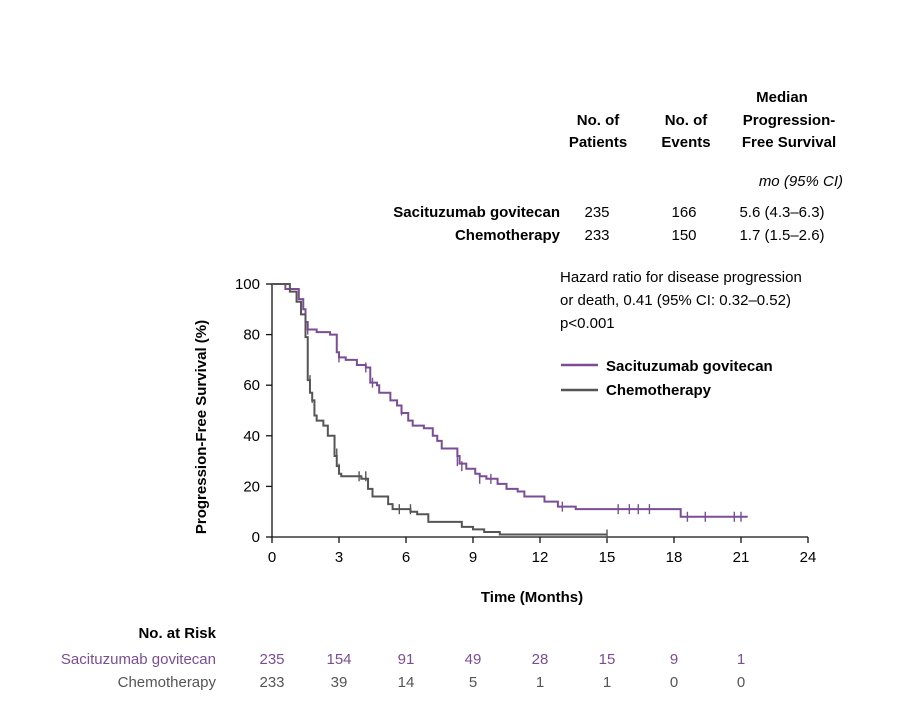  What do you see at coordinates (781, 235) in the screenshot?
I see `table-row-median-chemotherapy: 1.7 (1.5–2.6)` at bounding box center [781, 235].